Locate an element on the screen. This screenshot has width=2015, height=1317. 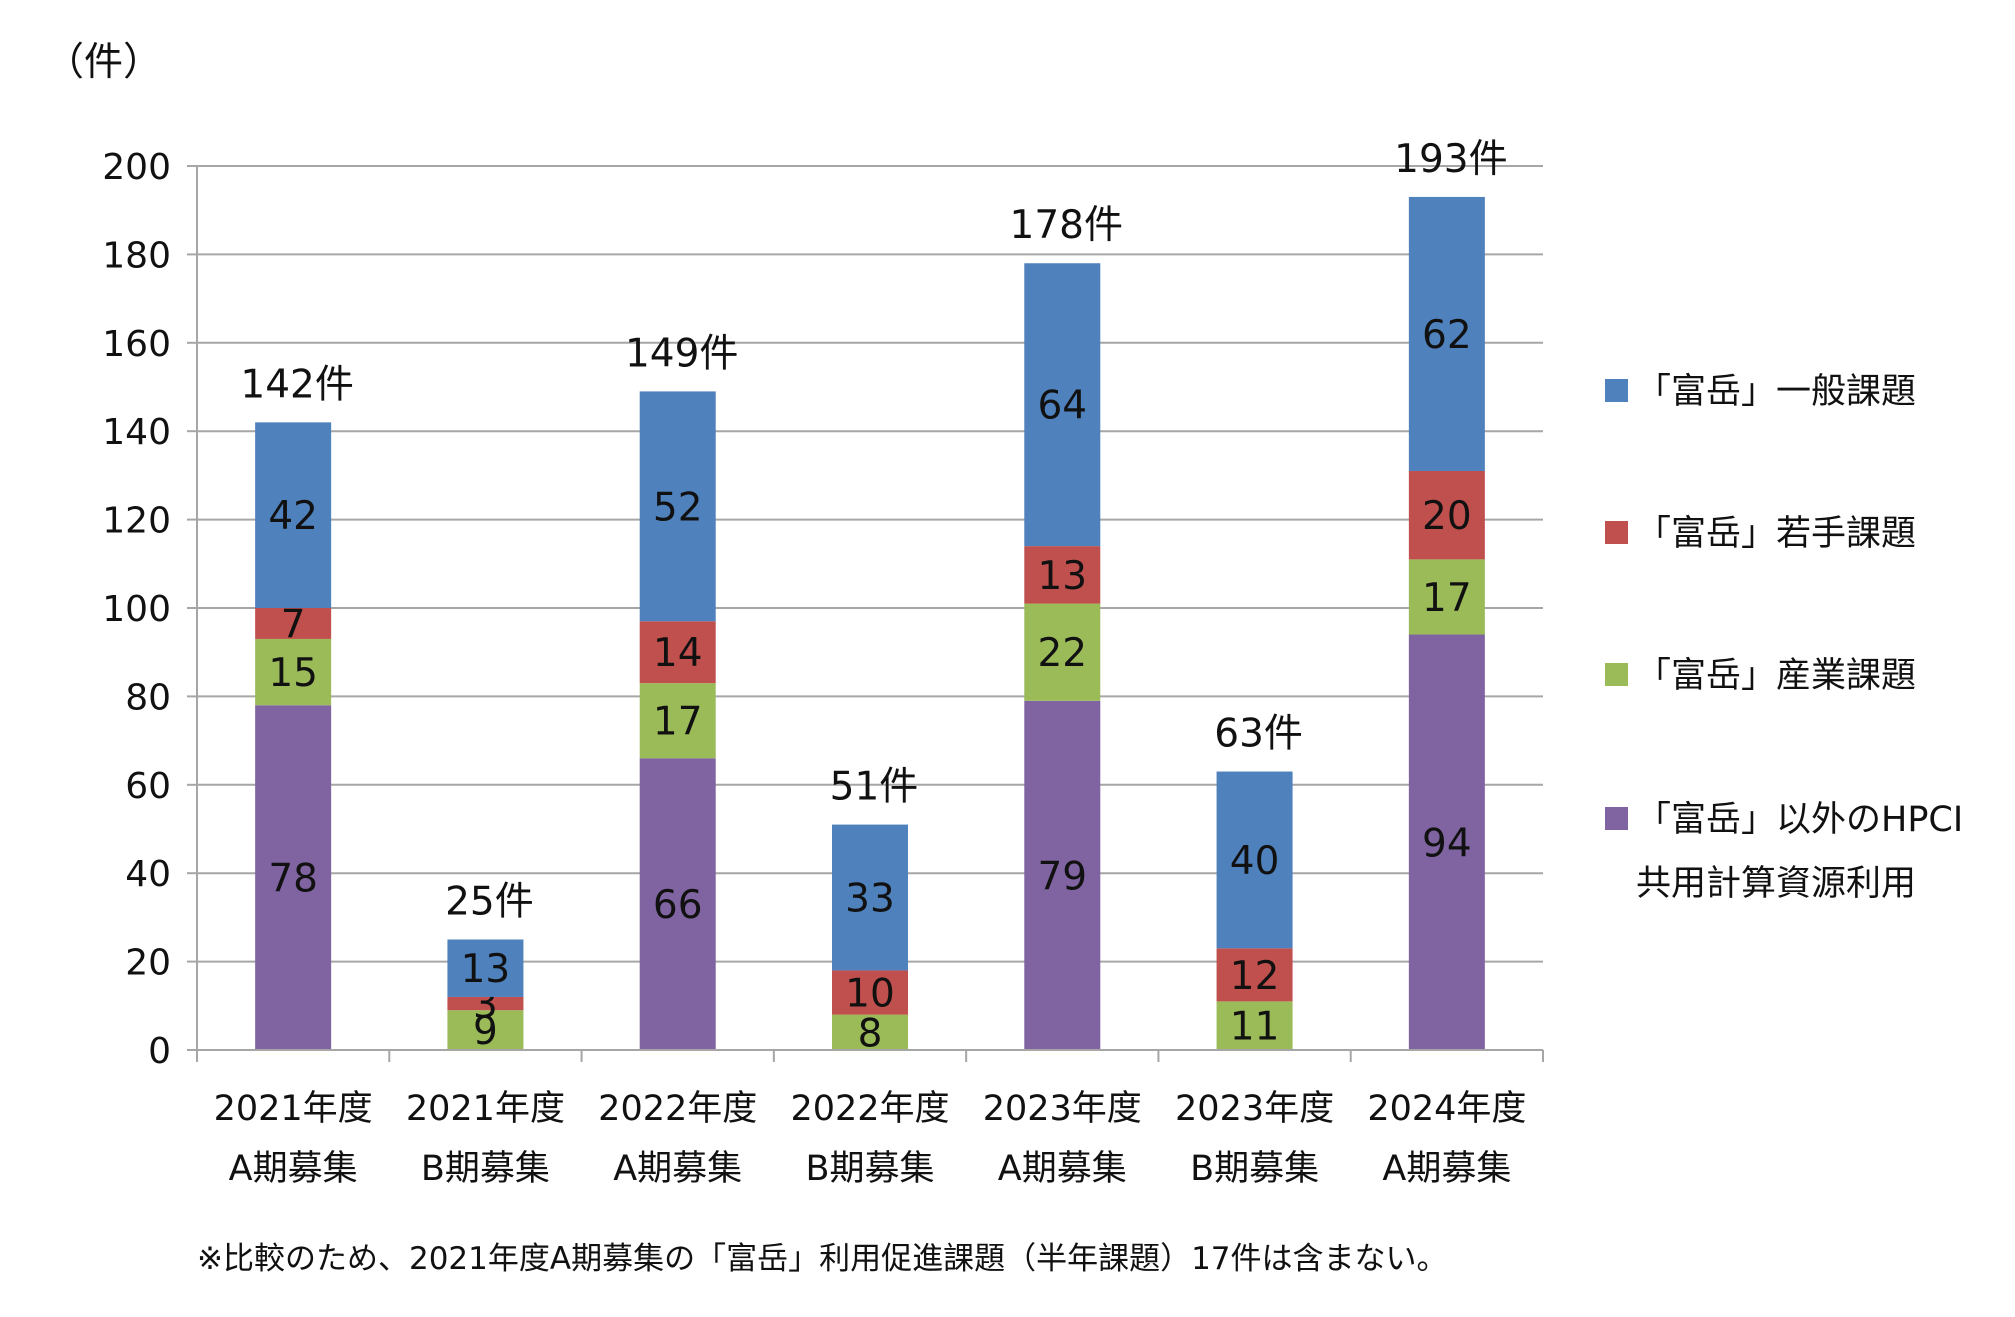
data-label: 14 is located at coordinates (678, 653).